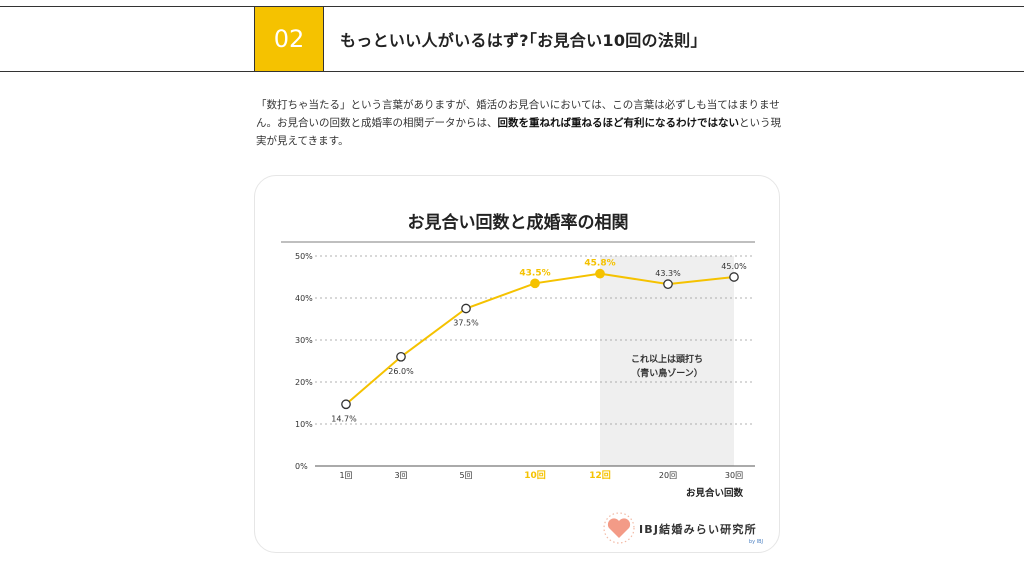 The width and height of the screenshot is (1024, 573). I want to click on data-label: 37.5%, so click(466, 323).